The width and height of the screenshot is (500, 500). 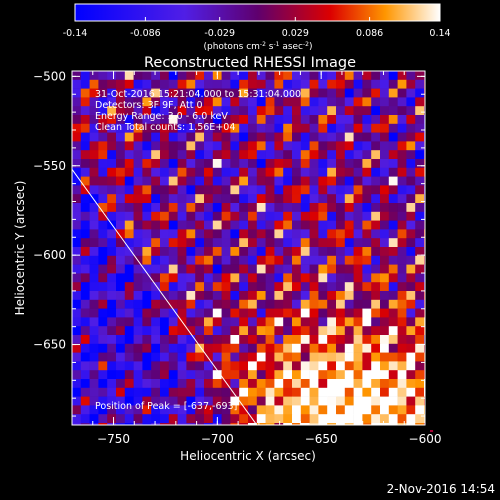 What do you see at coordinates (145, 33) in the screenshot?
I see `colorbar-tick-label: -0.086` at bounding box center [145, 33].